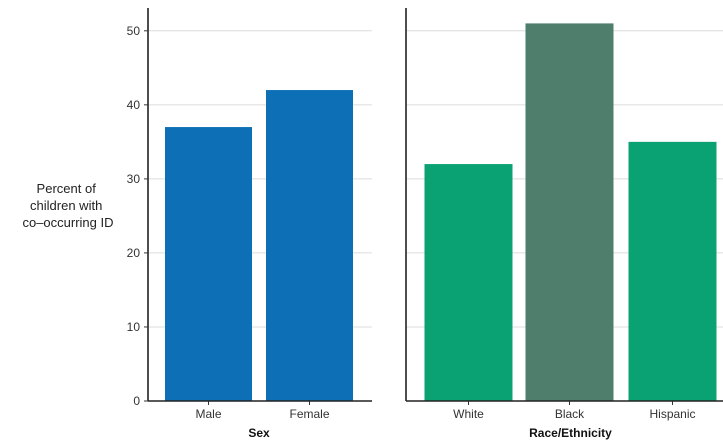 This screenshot has width=723, height=447. I want to click on x-axis-title: Race/Ethnicity, so click(570, 433).